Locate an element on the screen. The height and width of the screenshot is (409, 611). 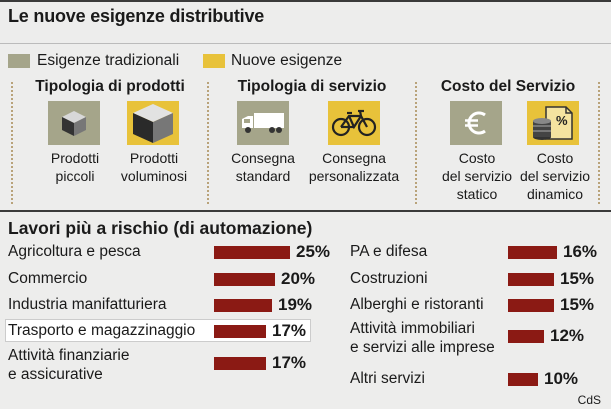
caption-prodotti-piccoli: Prodotti piccoli is located at coordinates (75, 167).